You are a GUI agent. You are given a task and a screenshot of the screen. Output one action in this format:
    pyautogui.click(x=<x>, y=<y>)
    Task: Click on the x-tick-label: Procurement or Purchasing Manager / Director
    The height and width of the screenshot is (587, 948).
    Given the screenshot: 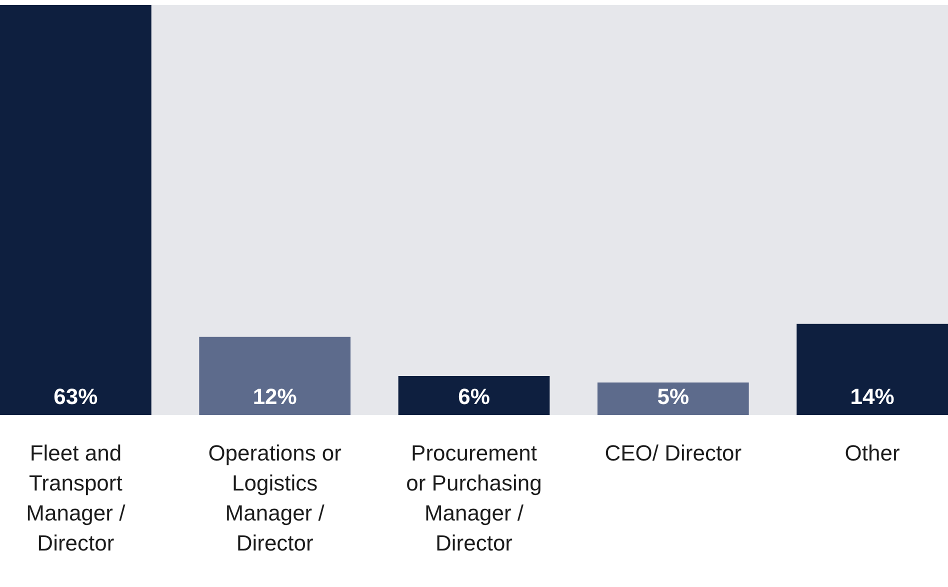 What is the action you would take?
    pyautogui.click(x=474, y=498)
    